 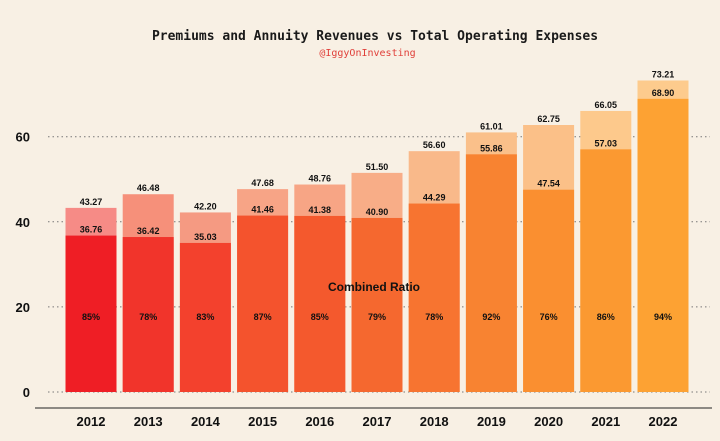 I want to click on y-tick-label: 0, so click(x=26, y=392).